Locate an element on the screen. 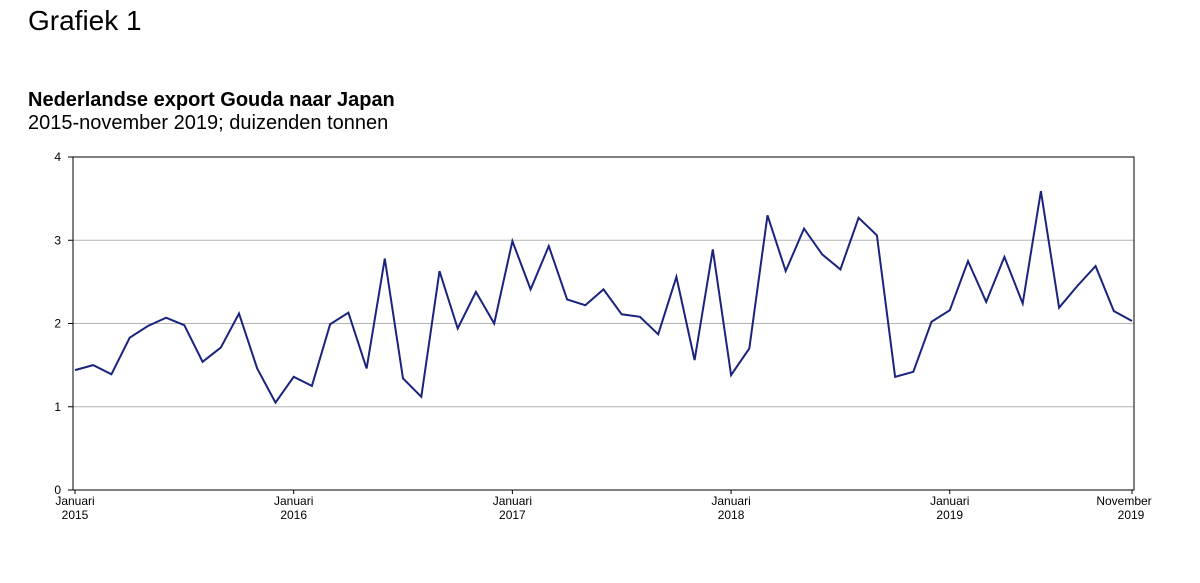 This screenshot has height=583, width=1200. page-heading: Grafiek 1 is located at coordinates (85, 20).